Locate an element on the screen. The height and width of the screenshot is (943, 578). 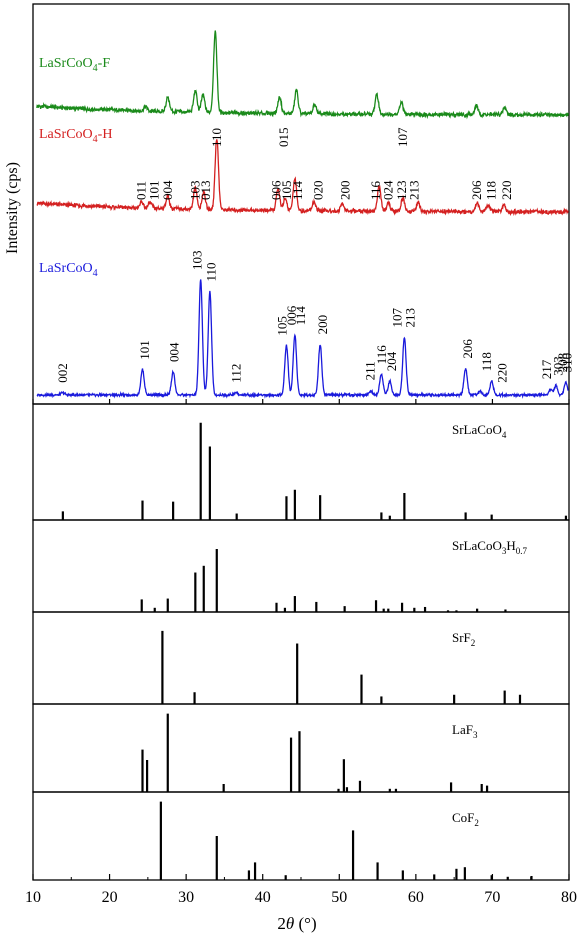
trace-label-suffix: -H is located at coordinates (105, 134).